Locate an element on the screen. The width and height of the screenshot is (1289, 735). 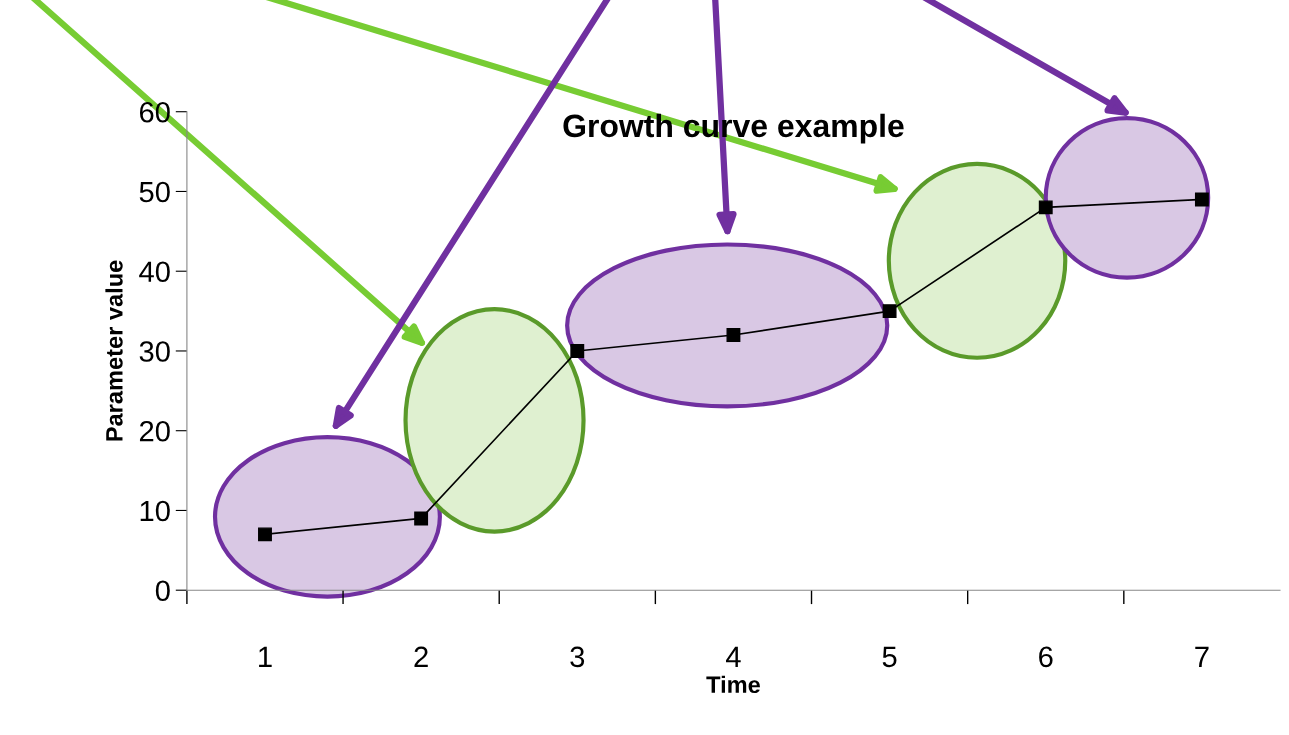
x-tick-label: 5 is located at coordinates (889, 657).